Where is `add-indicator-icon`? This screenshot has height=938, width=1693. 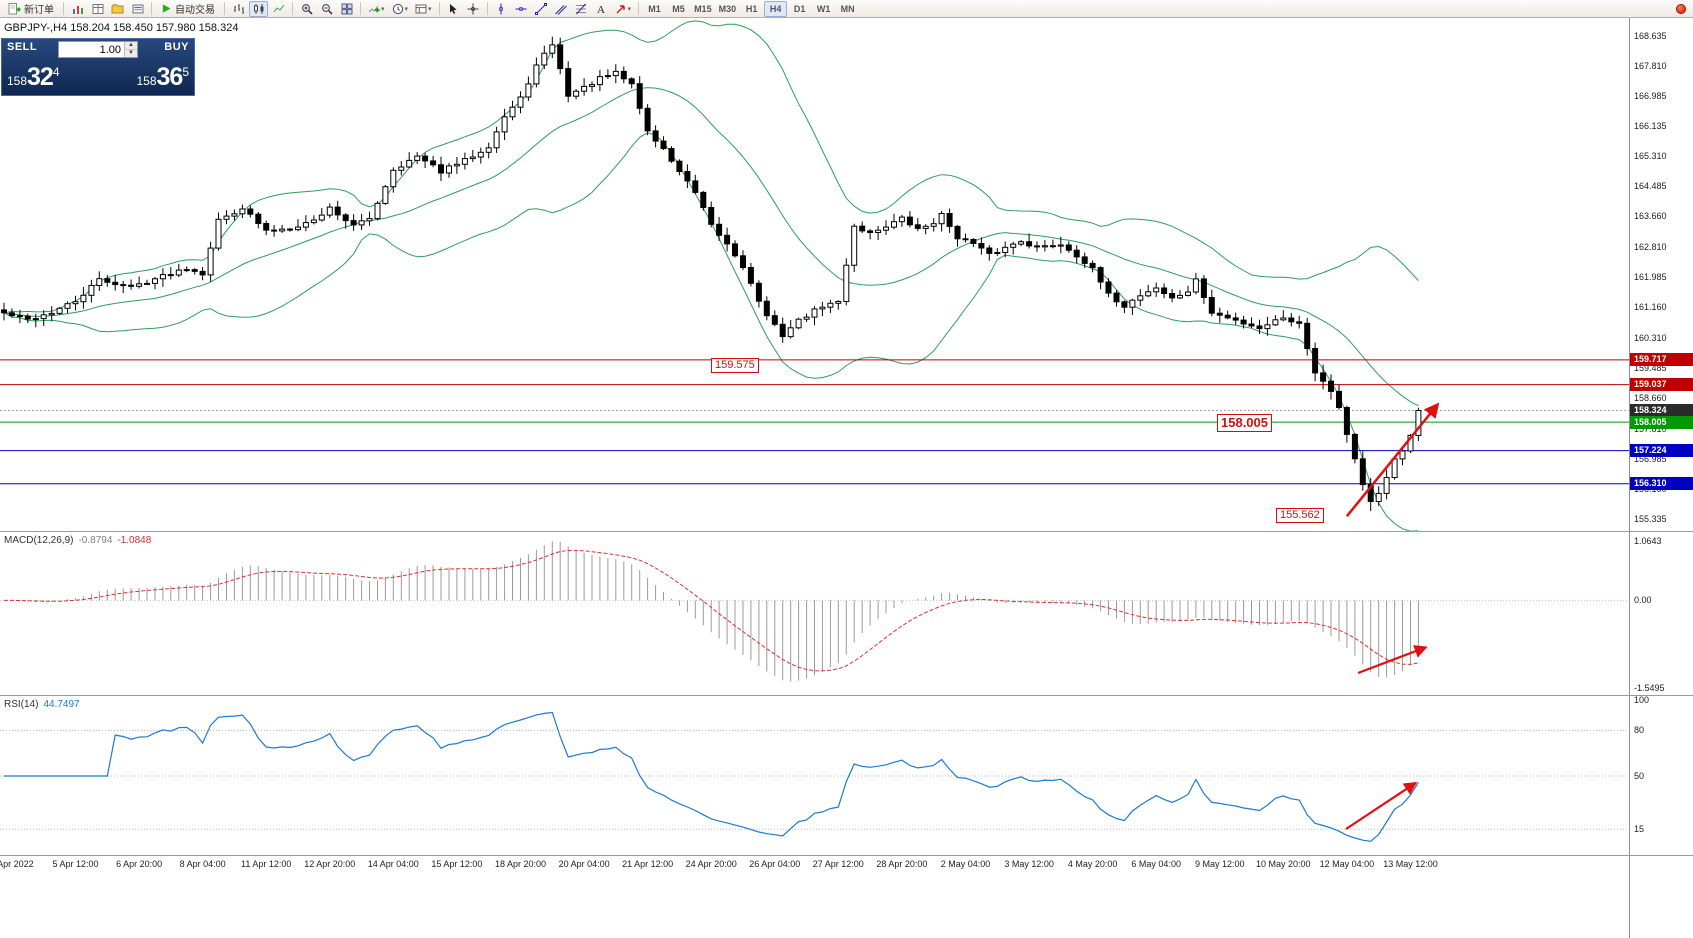 add-indicator-icon is located at coordinates (374, 8).